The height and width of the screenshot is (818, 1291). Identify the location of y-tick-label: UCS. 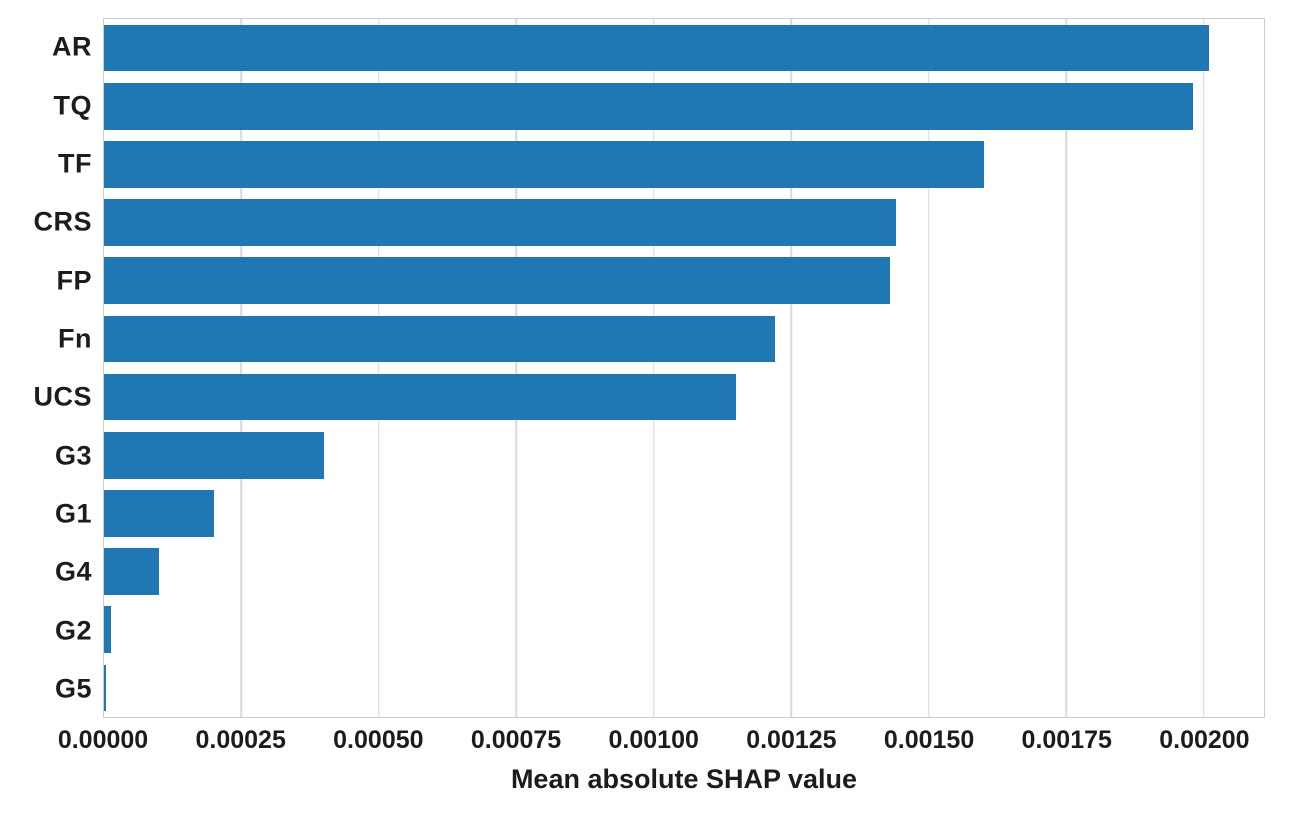
(62, 396).